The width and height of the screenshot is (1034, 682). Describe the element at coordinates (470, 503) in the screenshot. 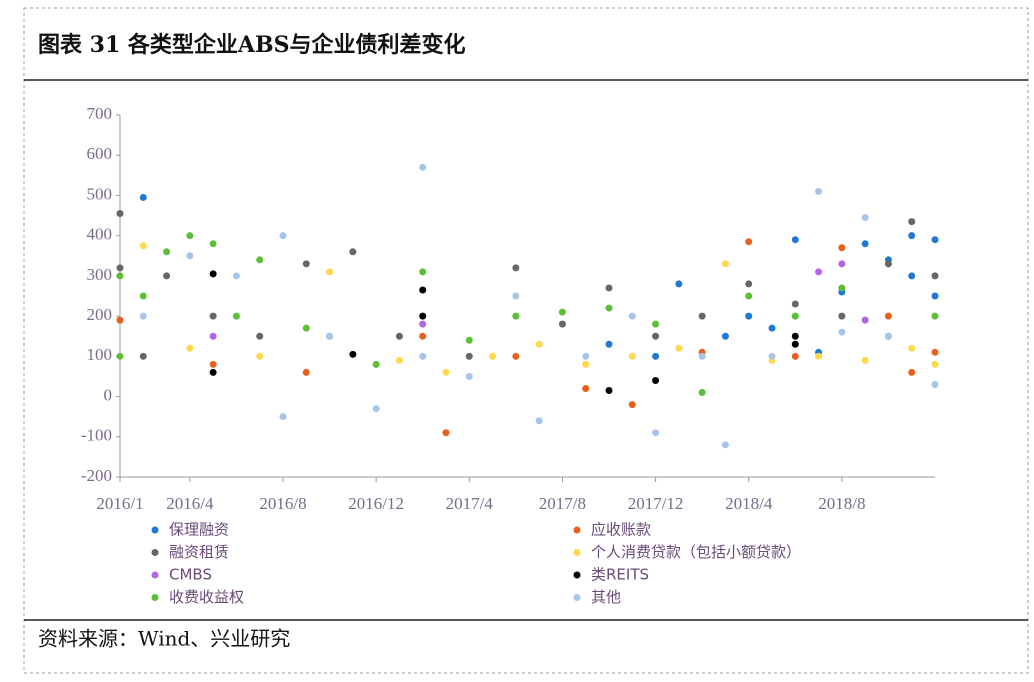

I see `x-tick-label: 2017/4` at that location.